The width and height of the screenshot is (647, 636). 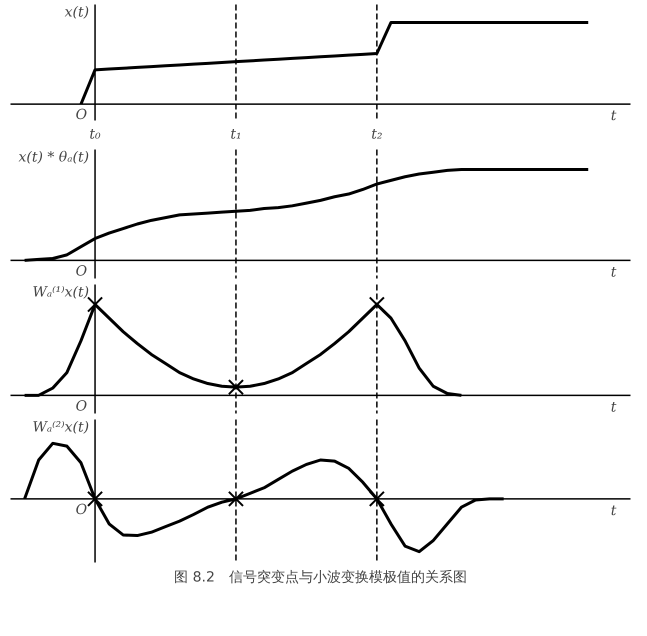 What do you see at coordinates (61, 428) in the screenshot?
I see `y-axis-title: Wₐ⁽²⁾x(t)` at bounding box center [61, 428].